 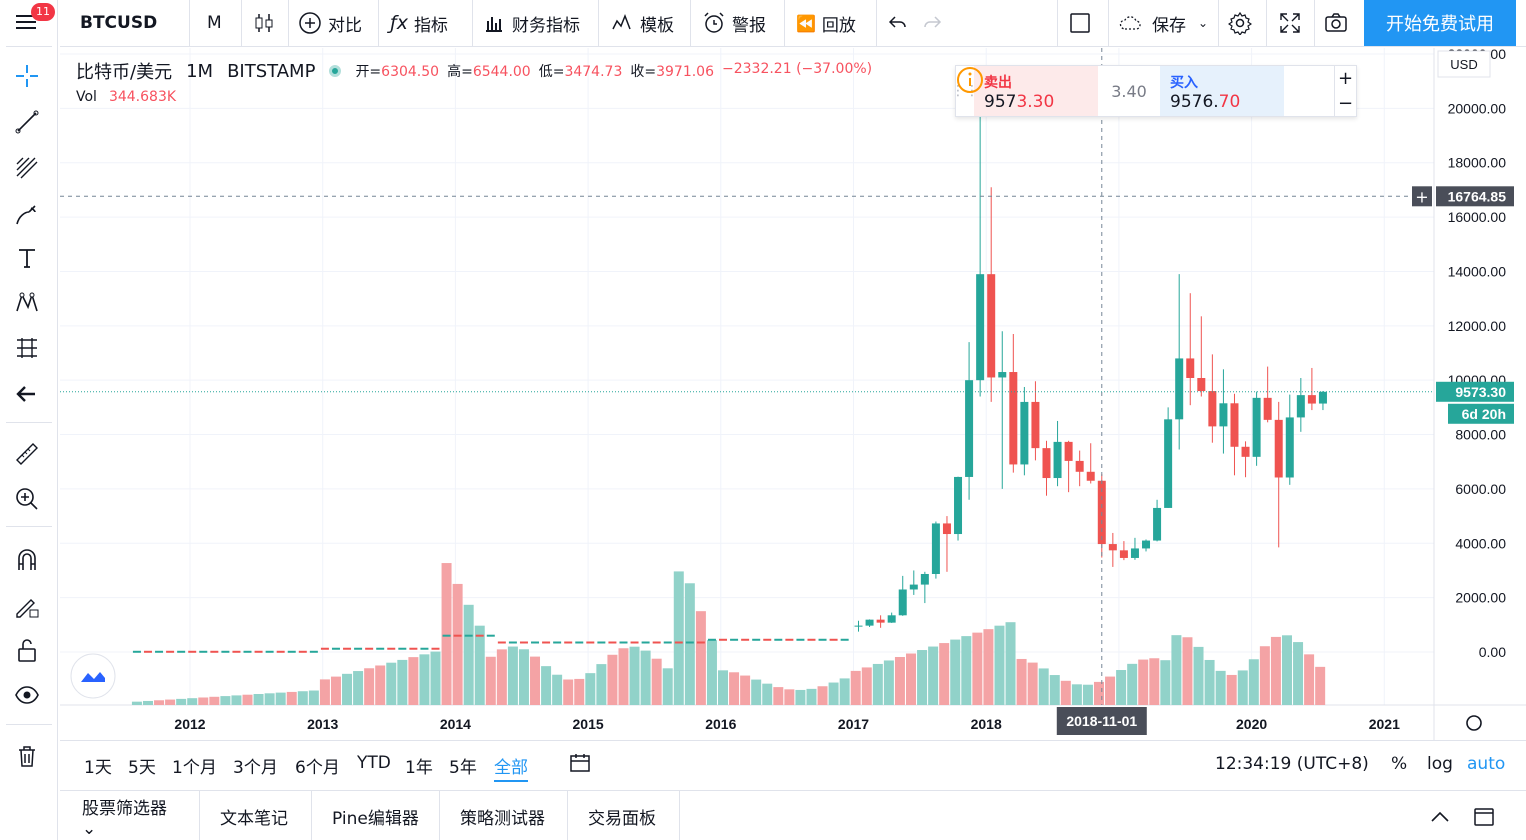 I want to click on financials-button: 财务指标, so click(x=531, y=23).